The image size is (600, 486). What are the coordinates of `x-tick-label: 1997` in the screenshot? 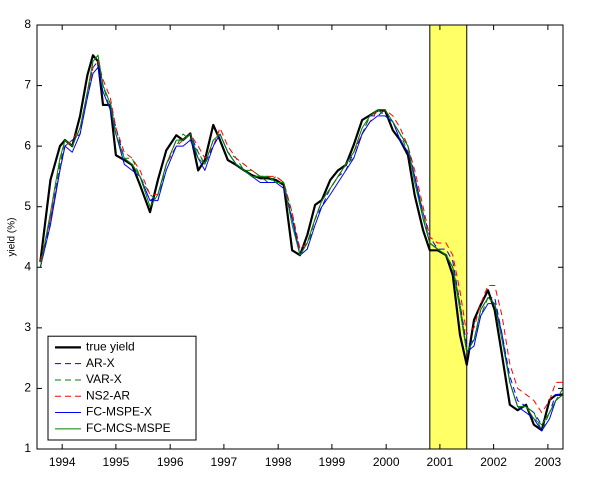 It's located at (224, 462).